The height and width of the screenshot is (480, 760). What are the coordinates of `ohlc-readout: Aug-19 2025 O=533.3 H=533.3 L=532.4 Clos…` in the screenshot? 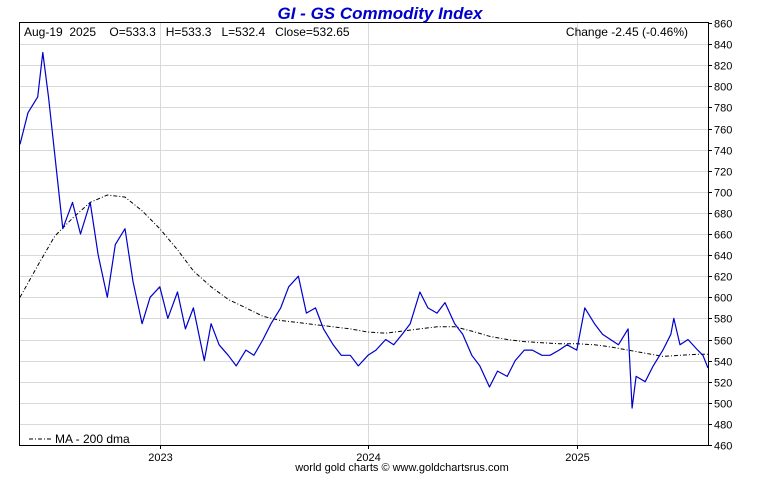 It's located at (187, 32).